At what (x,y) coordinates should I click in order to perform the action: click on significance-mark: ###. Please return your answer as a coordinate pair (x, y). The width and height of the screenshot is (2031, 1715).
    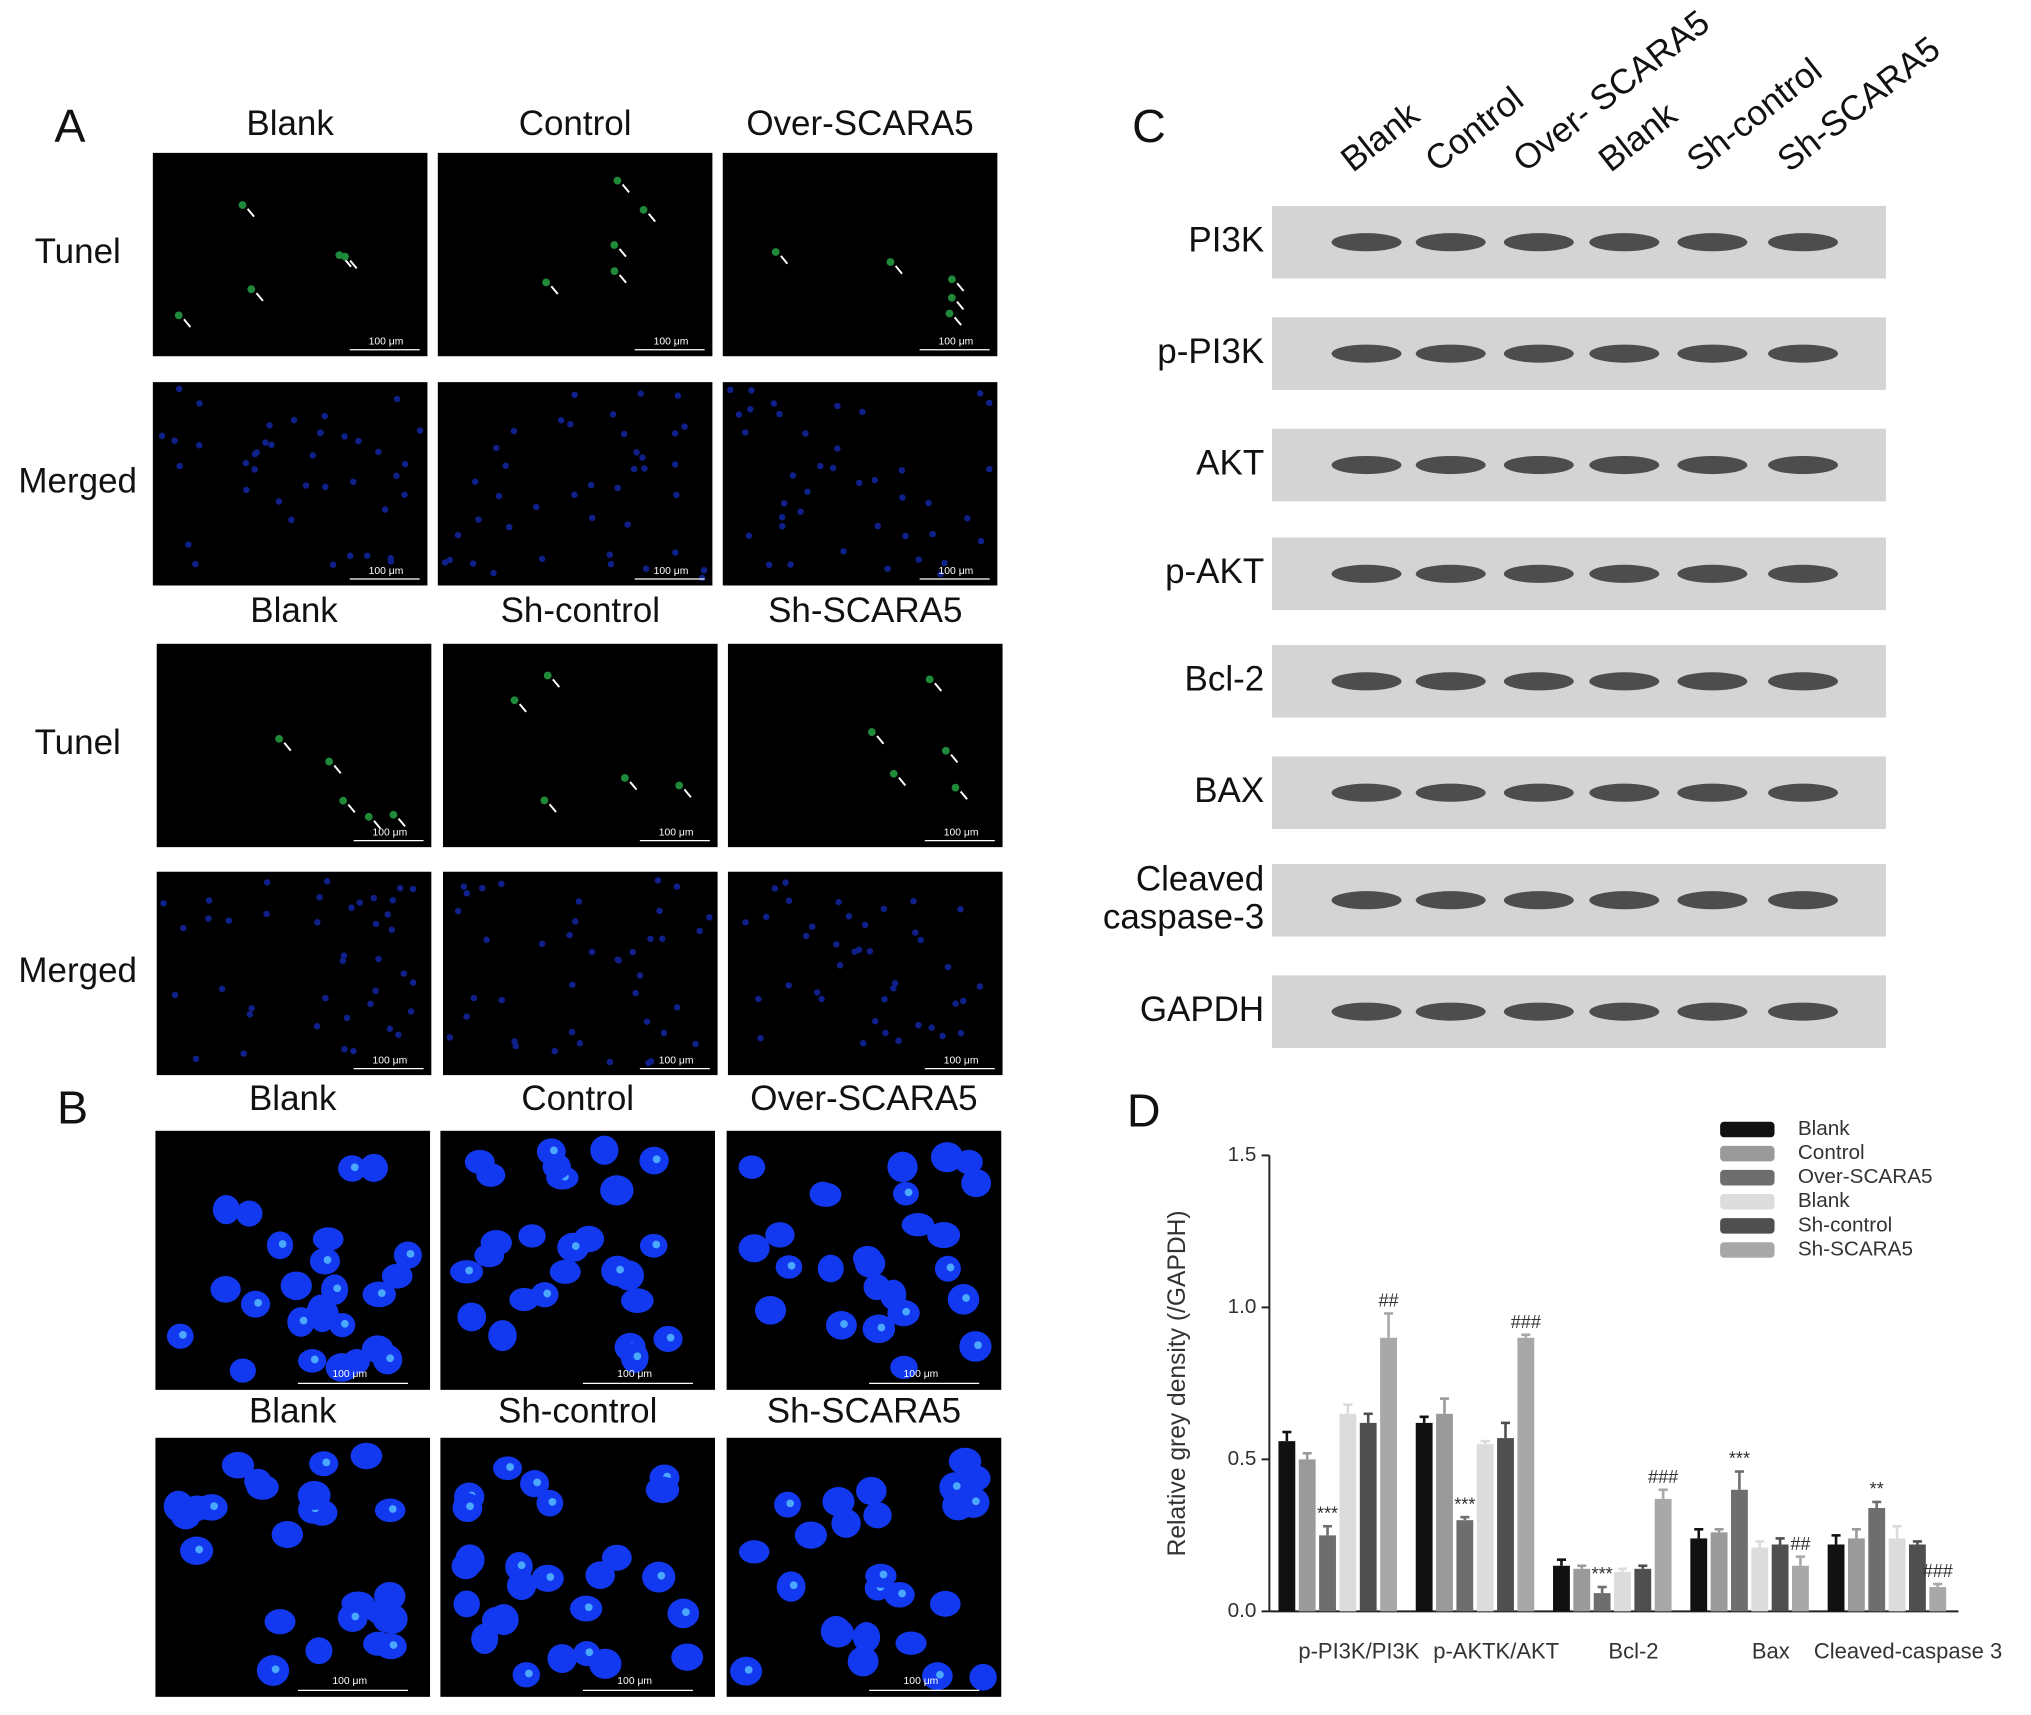
    Looking at the image, I should click on (1938, 1571).